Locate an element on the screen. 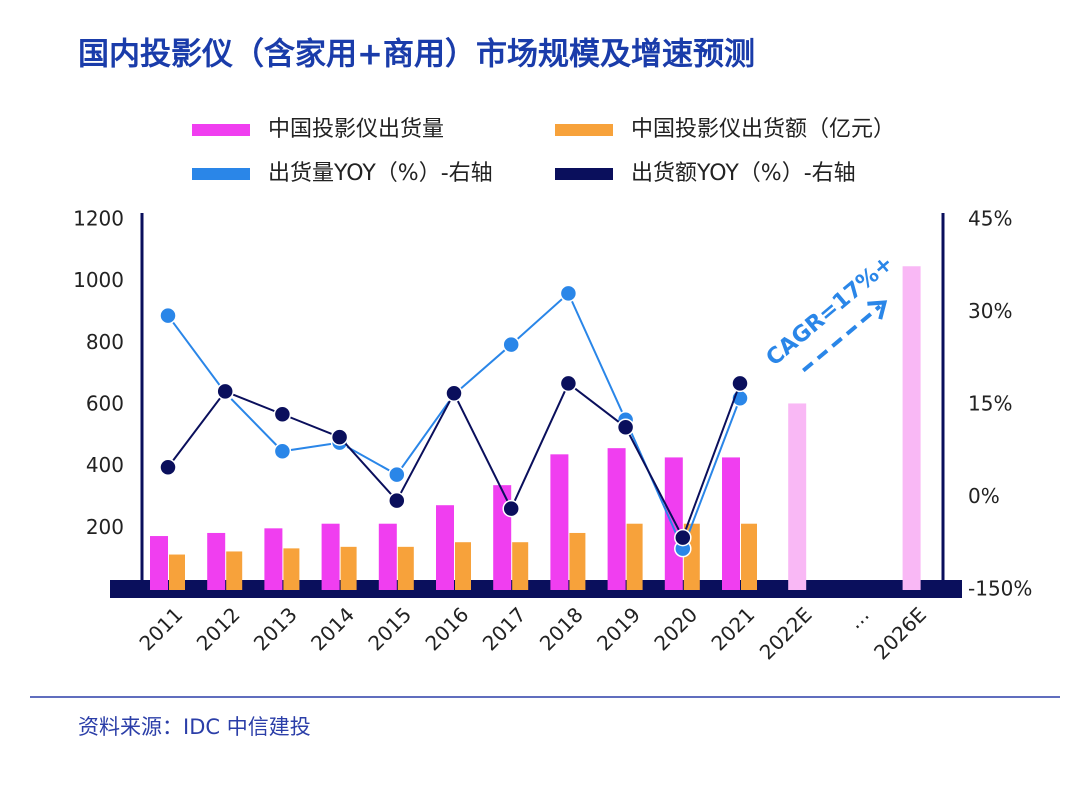 The height and width of the screenshot is (794, 1080). x-tick-label: 2012 is located at coordinates (218, 628).